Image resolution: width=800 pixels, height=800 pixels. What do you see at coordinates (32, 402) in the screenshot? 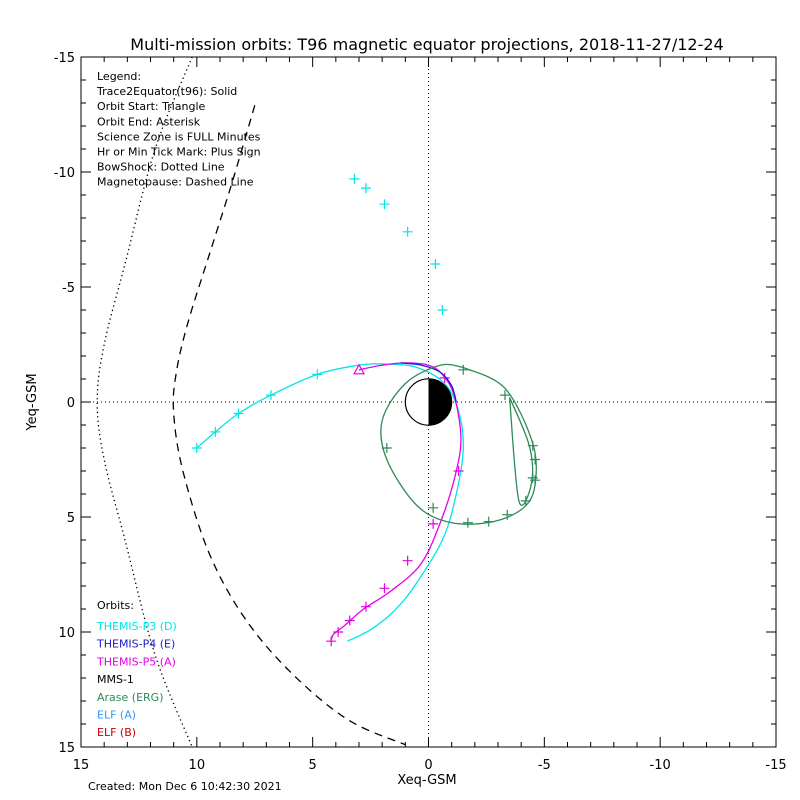
I see `y-axis-label: Yeq-GSM` at bounding box center [32, 402].